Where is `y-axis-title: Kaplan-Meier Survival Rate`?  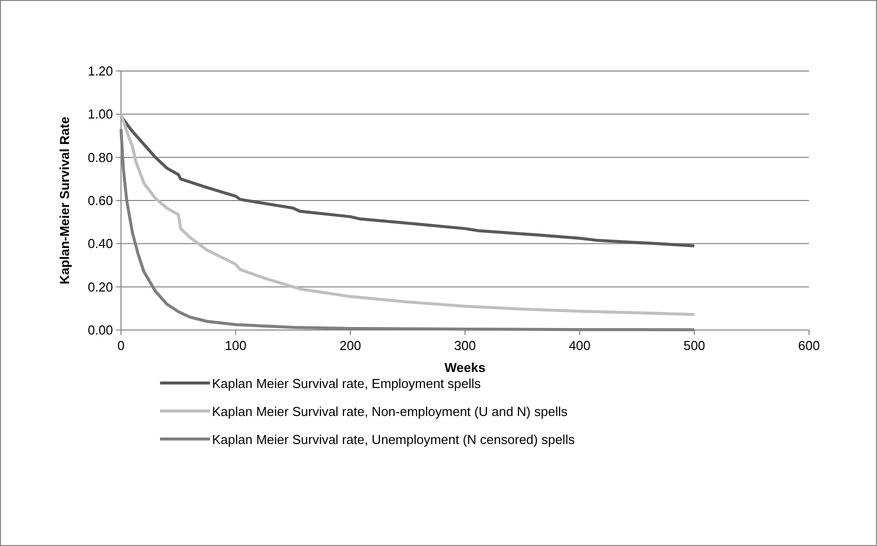 y-axis-title: Kaplan-Meier Survival Rate is located at coordinates (64, 200).